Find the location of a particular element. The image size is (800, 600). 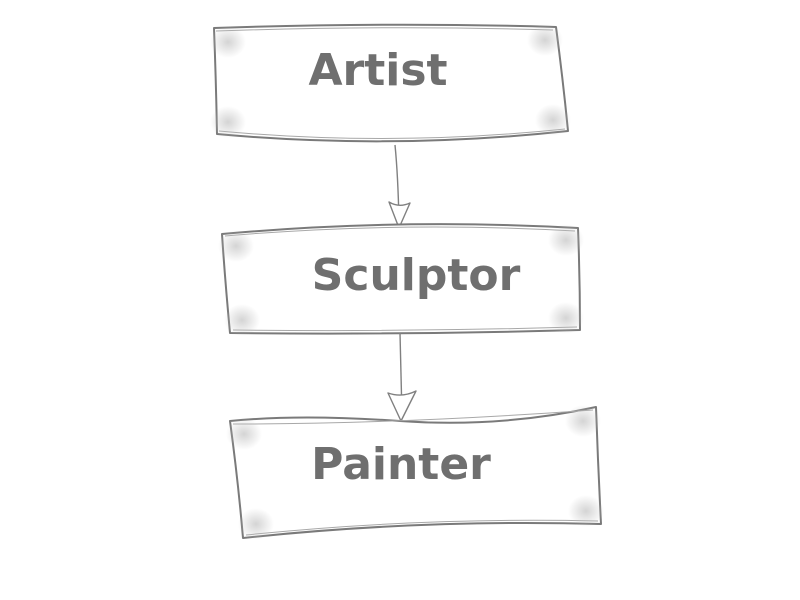

node-artist-shade-bl is located at coordinates (228, 122).